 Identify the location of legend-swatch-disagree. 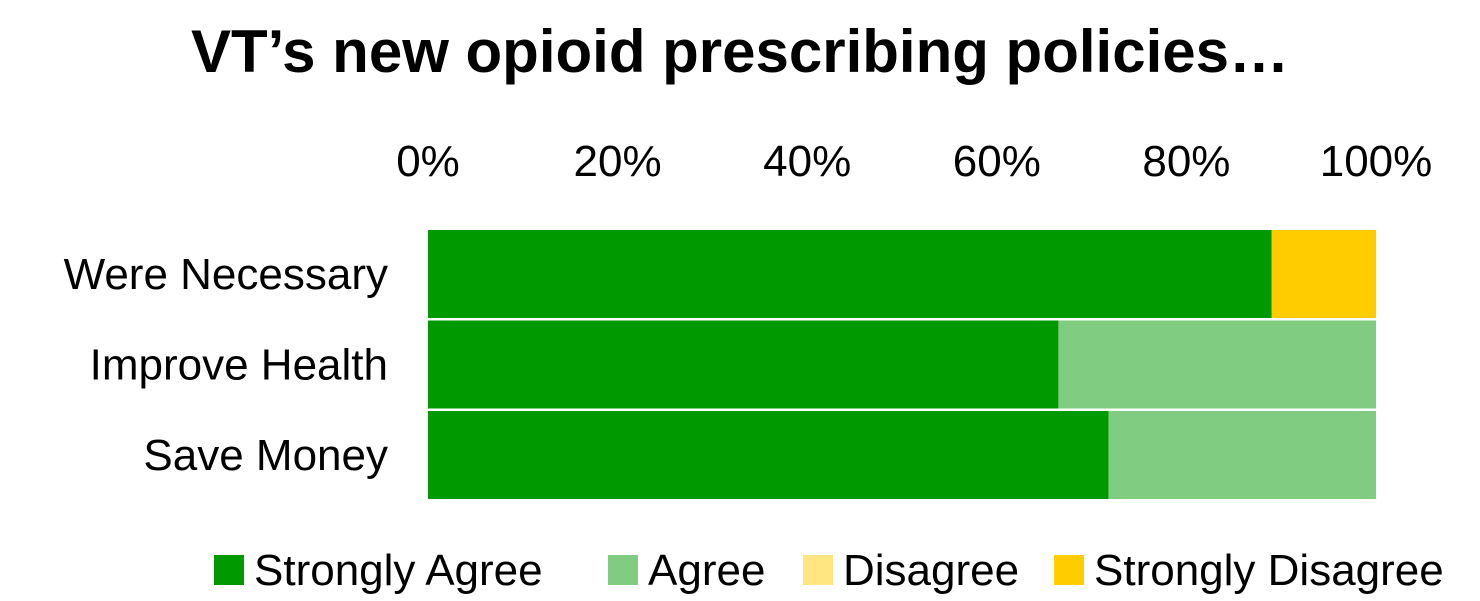
(818, 570).